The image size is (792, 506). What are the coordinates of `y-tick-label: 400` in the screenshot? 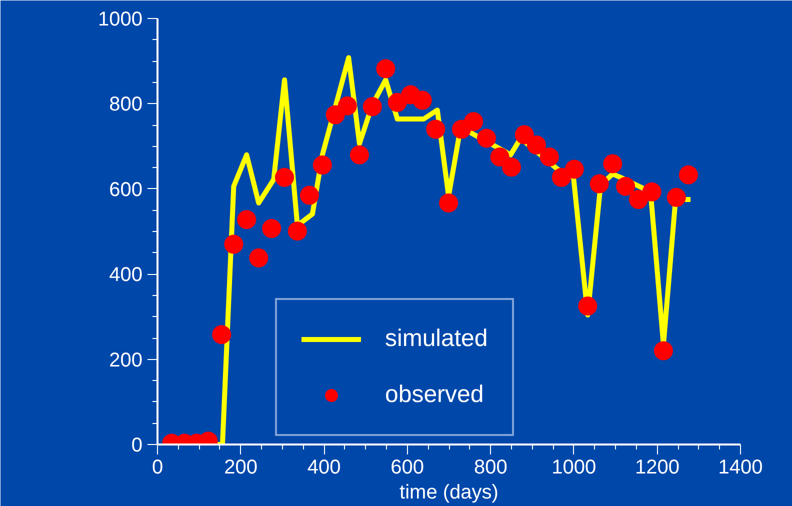 It's located at (126, 275).